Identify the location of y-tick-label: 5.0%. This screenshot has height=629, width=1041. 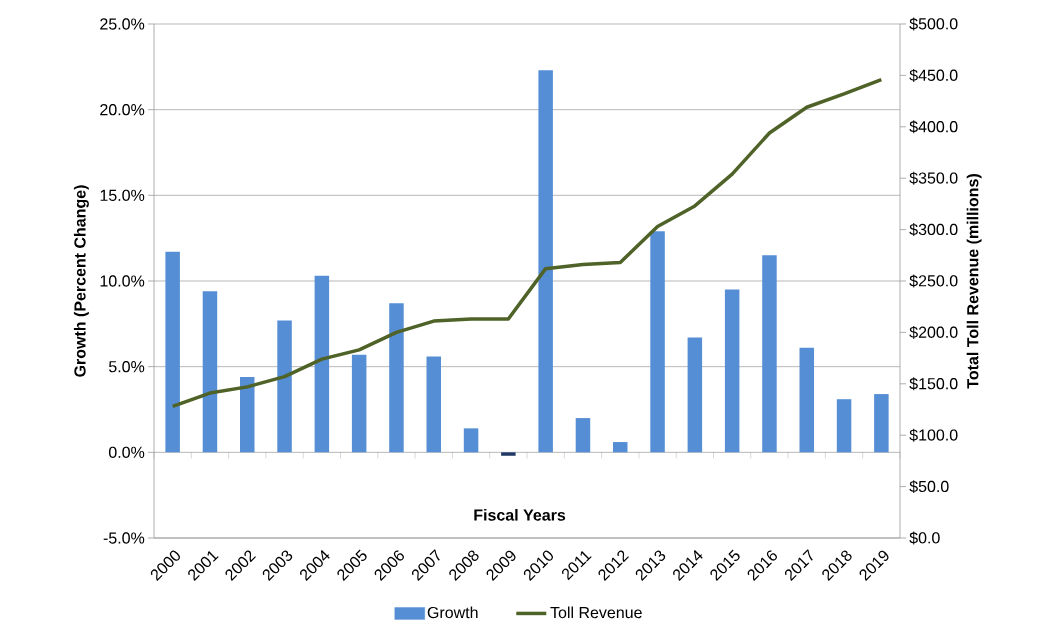
(126, 367).